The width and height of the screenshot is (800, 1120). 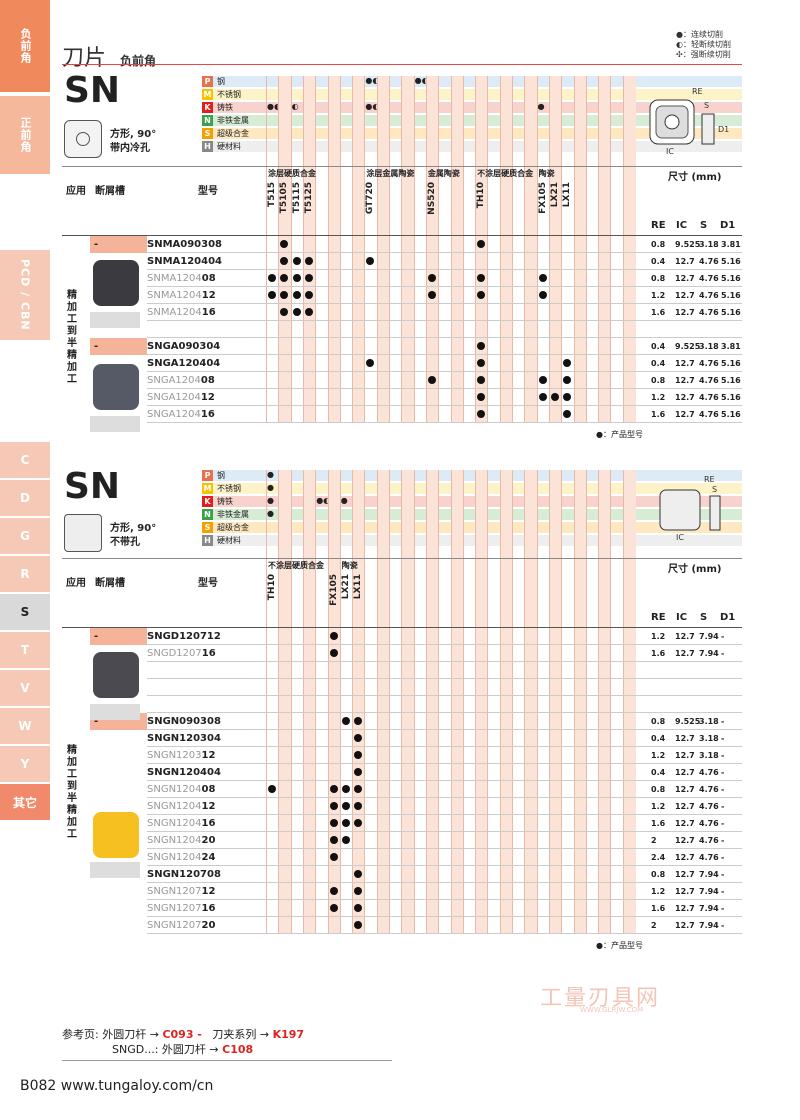 What do you see at coordinates (444, 687) in the screenshot?
I see `table-row` at bounding box center [444, 687].